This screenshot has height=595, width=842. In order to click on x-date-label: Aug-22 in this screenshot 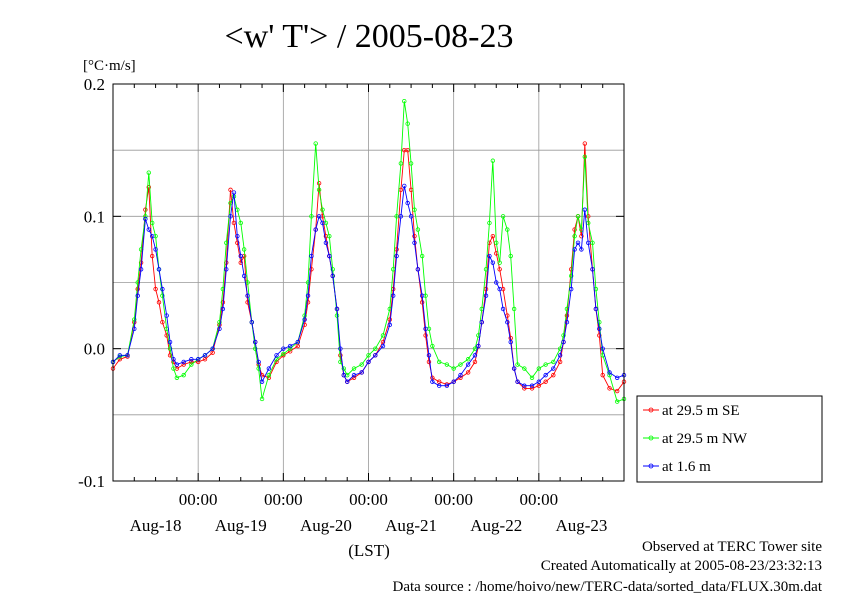, I will do `click(496, 525)`.